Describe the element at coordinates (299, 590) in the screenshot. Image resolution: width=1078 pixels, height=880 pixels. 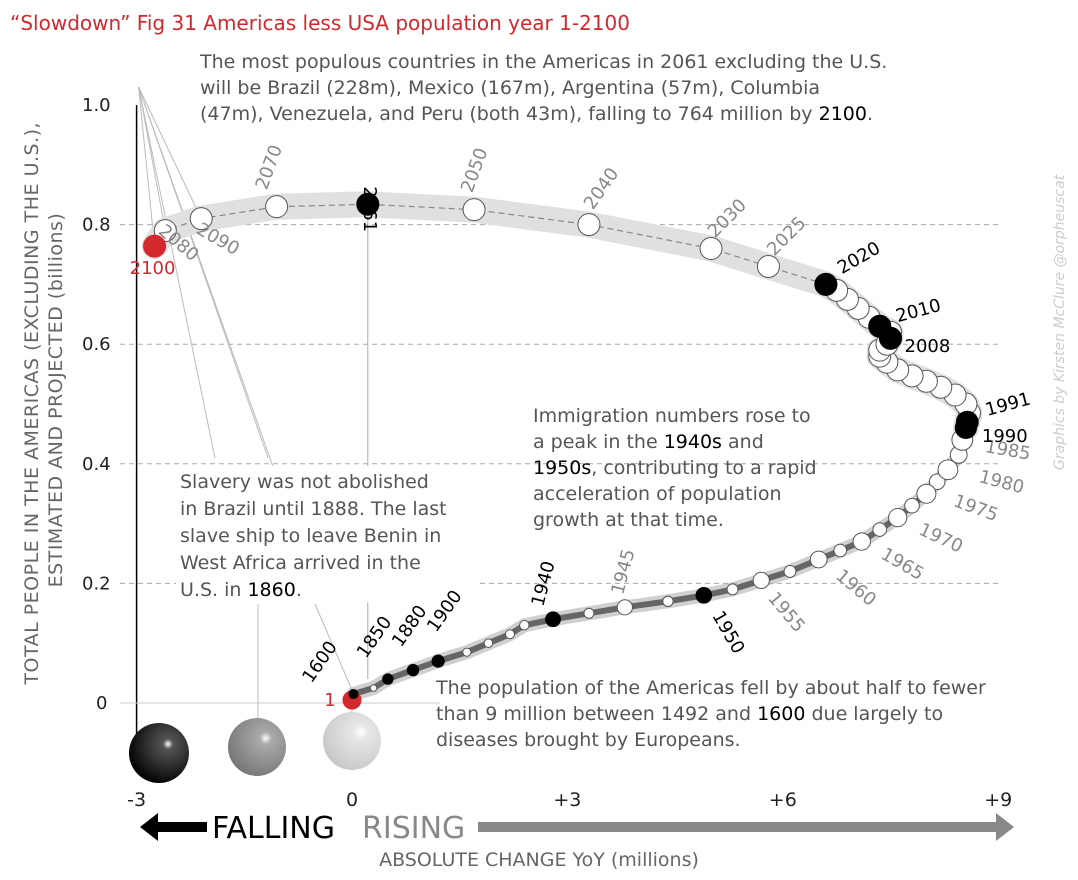
I see `annotation-slavery-tail: .` at that location.